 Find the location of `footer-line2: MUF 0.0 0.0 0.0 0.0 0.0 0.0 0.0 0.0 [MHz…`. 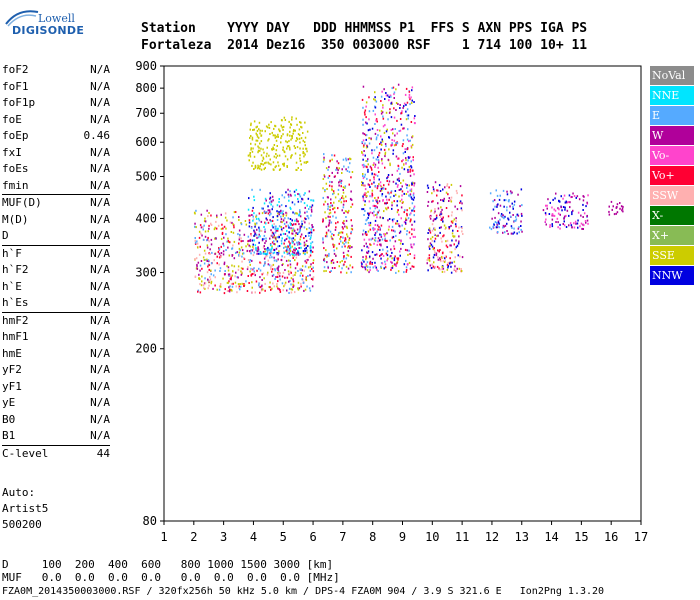

footer-line2: MUF 0.0 0.0 0.0 0.0 0.0 0.0 0.0 0.0 [MHz… is located at coordinates (171, 577).